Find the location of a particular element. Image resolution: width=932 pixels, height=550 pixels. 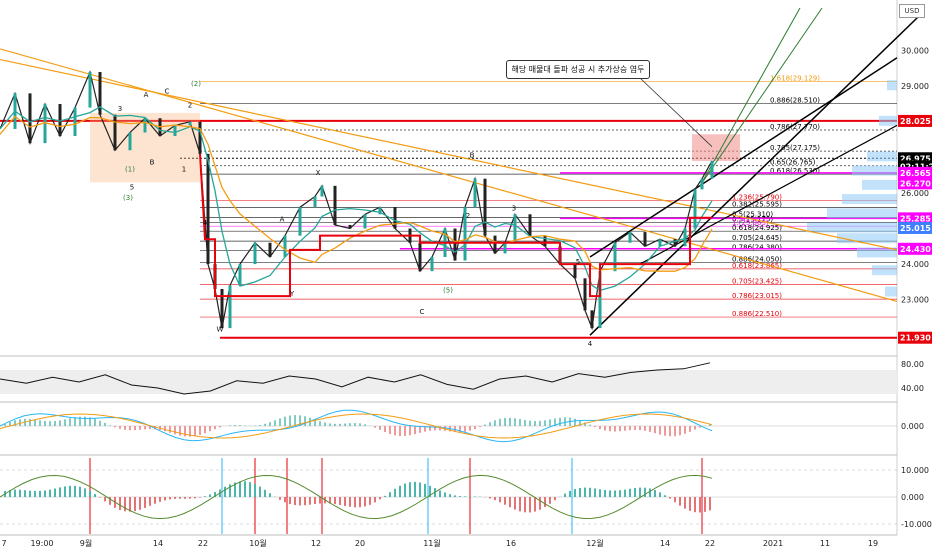

x-tick-label: 10월 is located at coordinates (258, 543).